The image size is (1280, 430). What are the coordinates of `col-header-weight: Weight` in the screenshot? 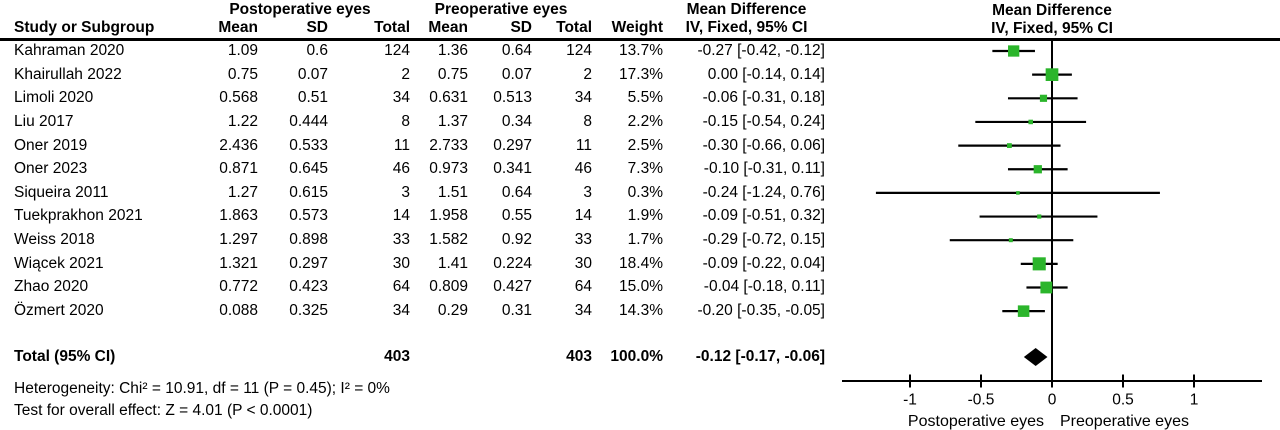 It's located at (637, 27).